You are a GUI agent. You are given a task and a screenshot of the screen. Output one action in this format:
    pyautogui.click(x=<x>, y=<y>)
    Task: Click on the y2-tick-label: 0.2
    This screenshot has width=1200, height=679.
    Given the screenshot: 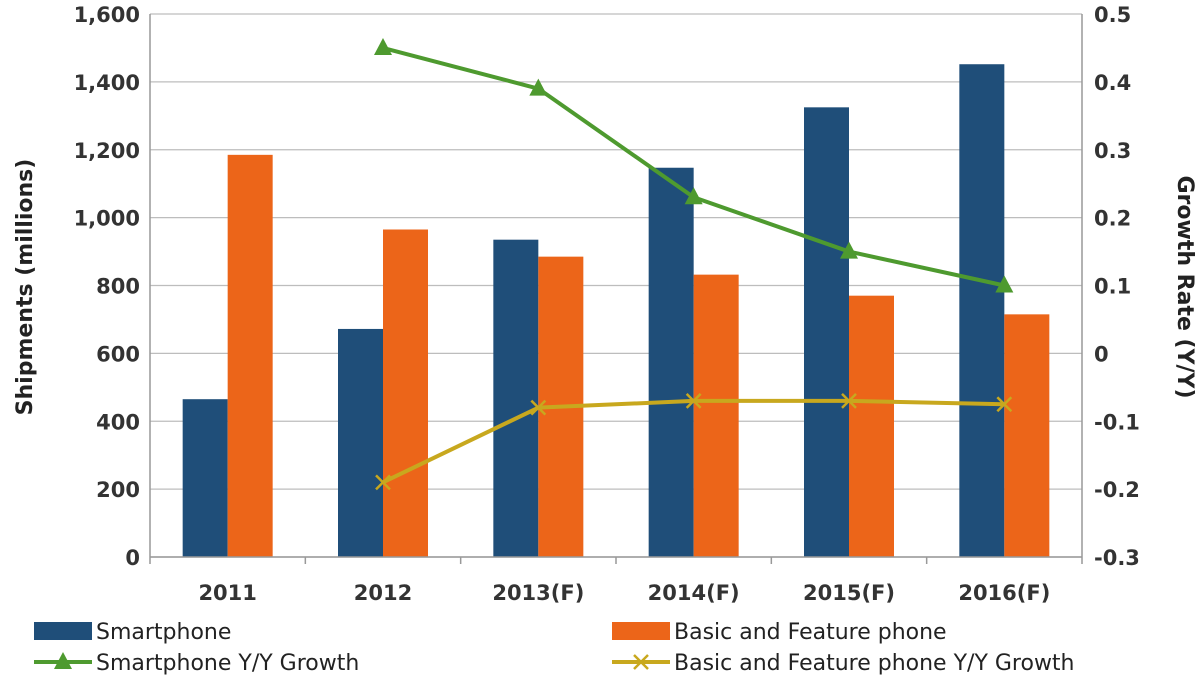 What is the action you would take?
    pyautogui.click(x=1112, y=219)
    